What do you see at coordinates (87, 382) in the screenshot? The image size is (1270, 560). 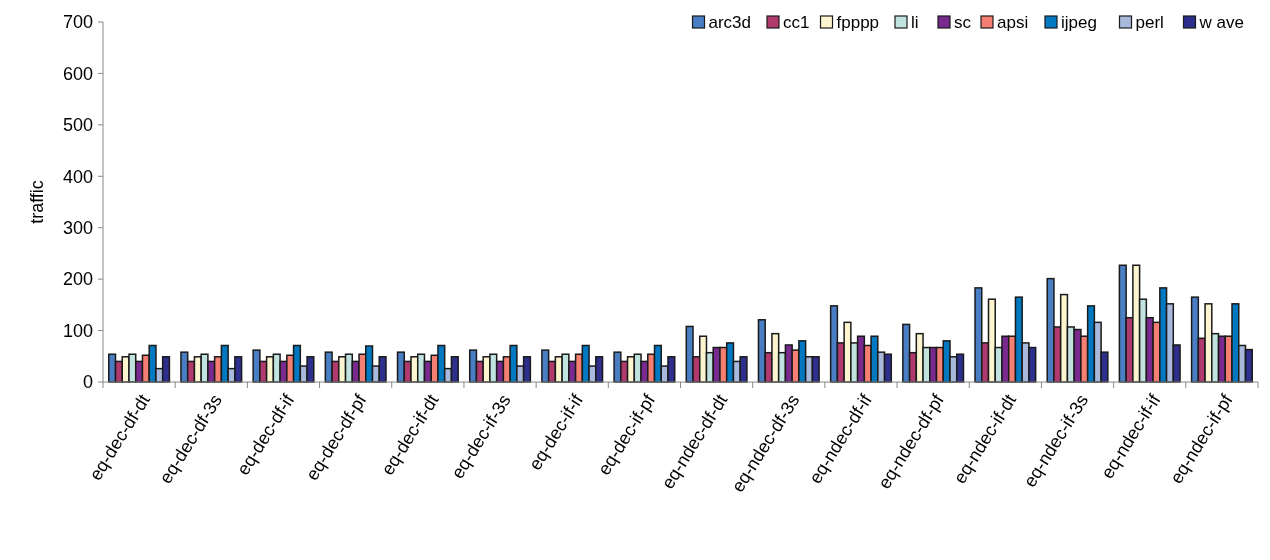 I see `y-tick-label: 0` at bounding box center [87, 382].